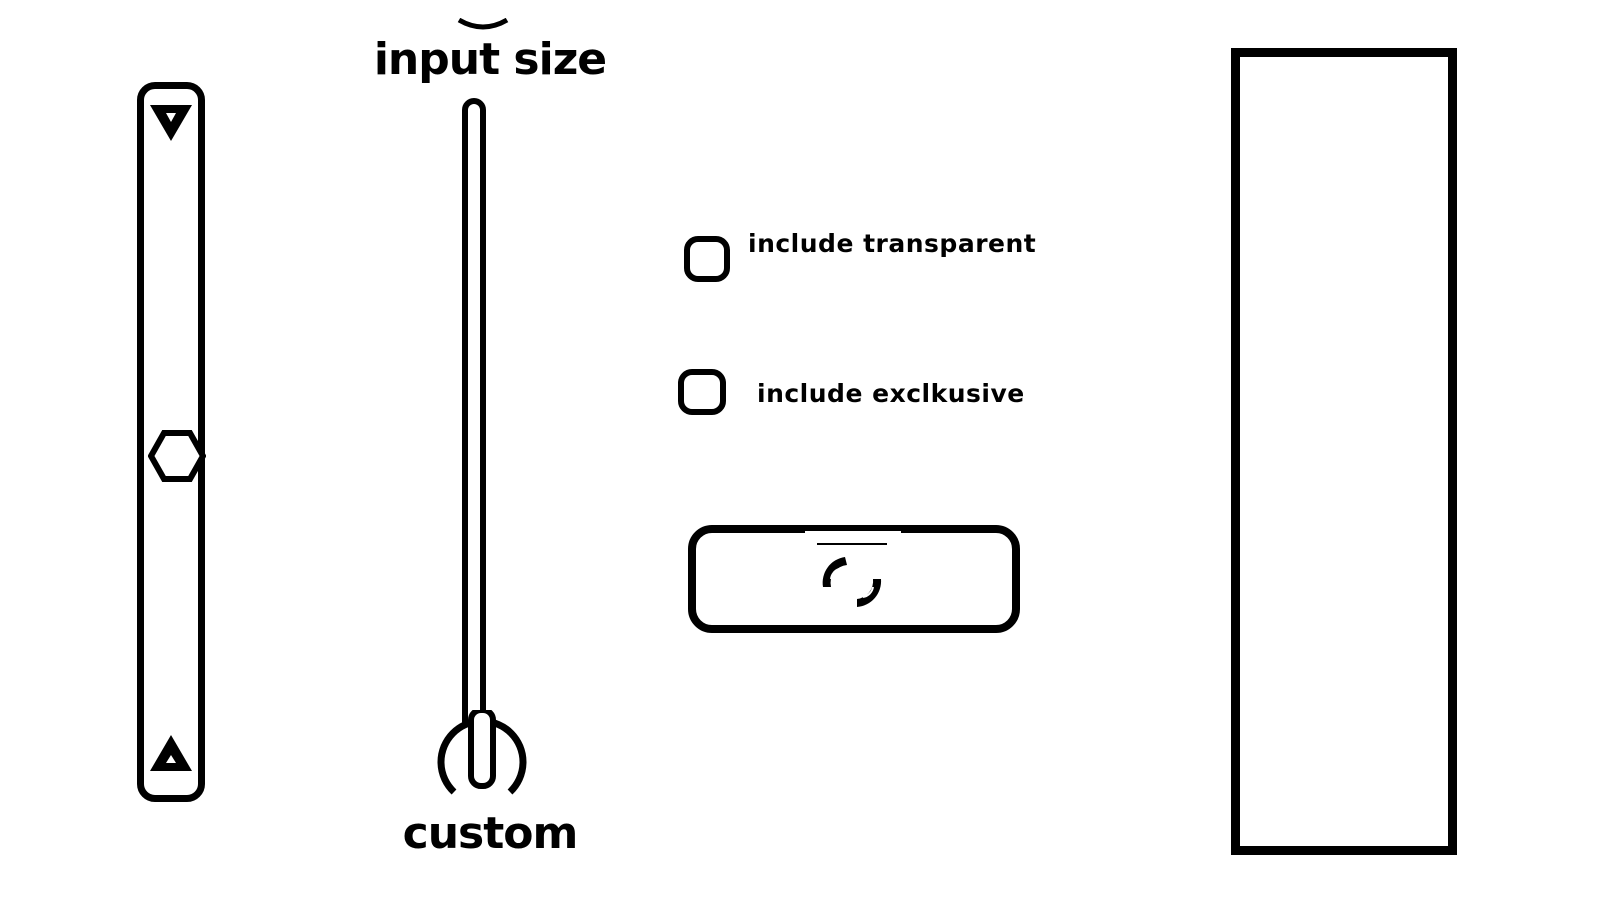 This screenshot has height=900, width=1600. What do you see at coordinates (483, 24) in the screenshot?
I see `slider-top-cap-icon` at bounding box center [483, 24].